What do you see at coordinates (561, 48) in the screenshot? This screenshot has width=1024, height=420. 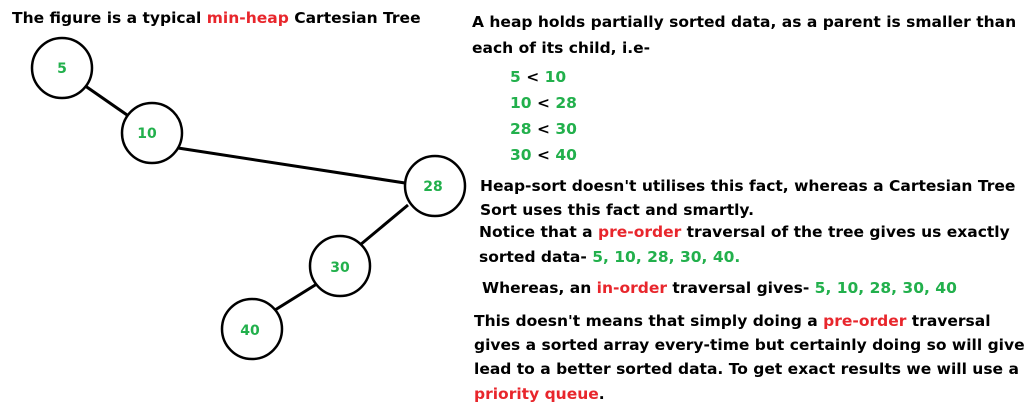 I see `intro-line-2: each of its child, i.e-` at bounding box center [561, 48].